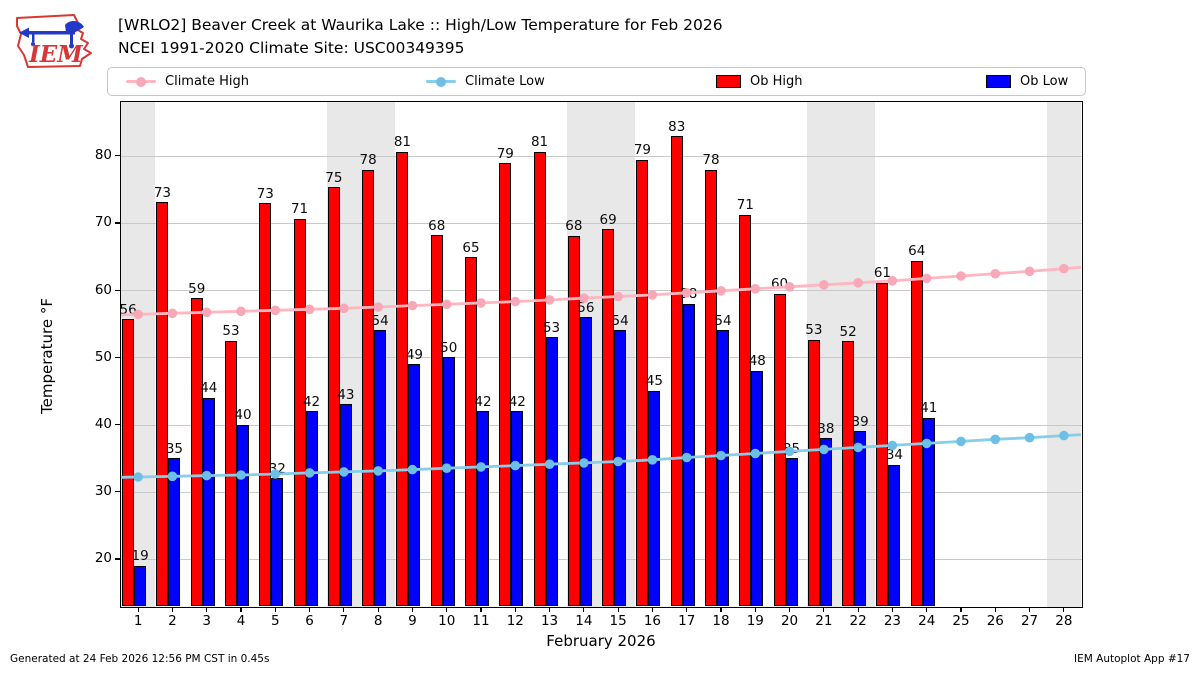 The width and height of the screenshot is (1200, 675). Describe the element at coordinates (103, 289) in the screenshot. I see `y-tick-label: 60` at that location.